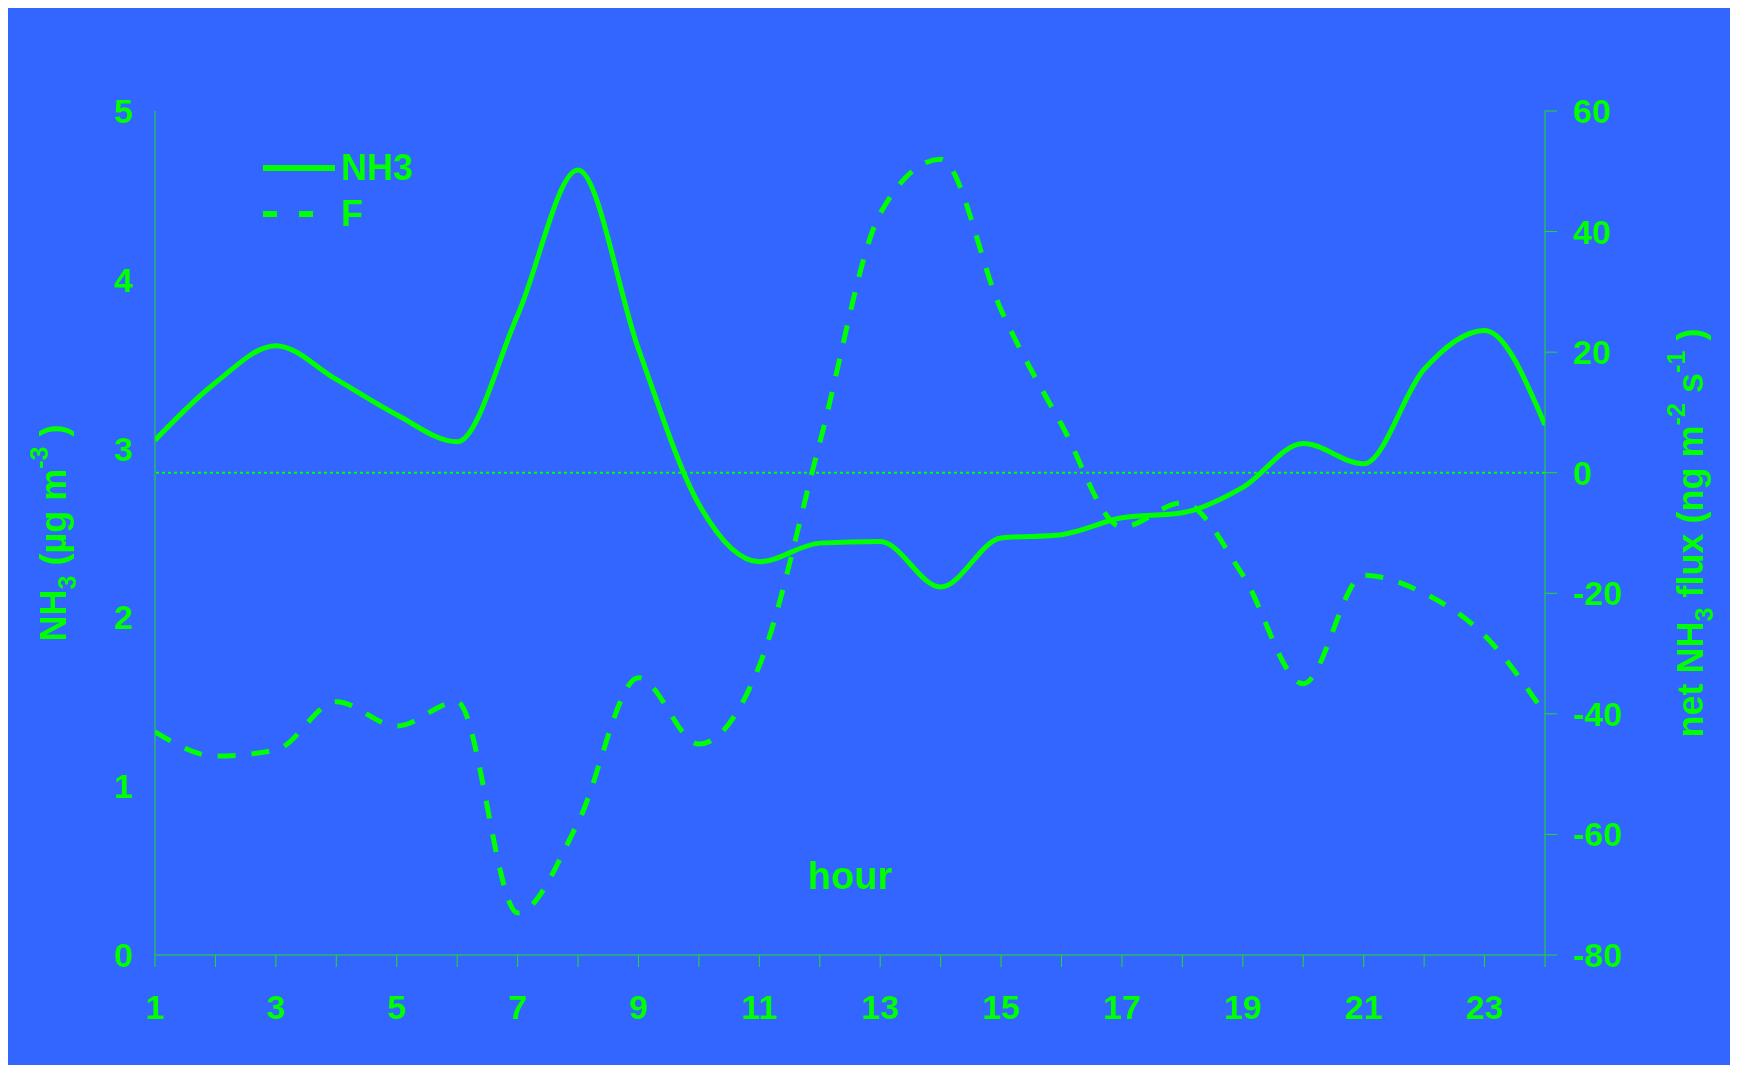 This screenshot has height=1073, width=1738. I want to click on x-tick-label: 23, so click(1484, 1007).